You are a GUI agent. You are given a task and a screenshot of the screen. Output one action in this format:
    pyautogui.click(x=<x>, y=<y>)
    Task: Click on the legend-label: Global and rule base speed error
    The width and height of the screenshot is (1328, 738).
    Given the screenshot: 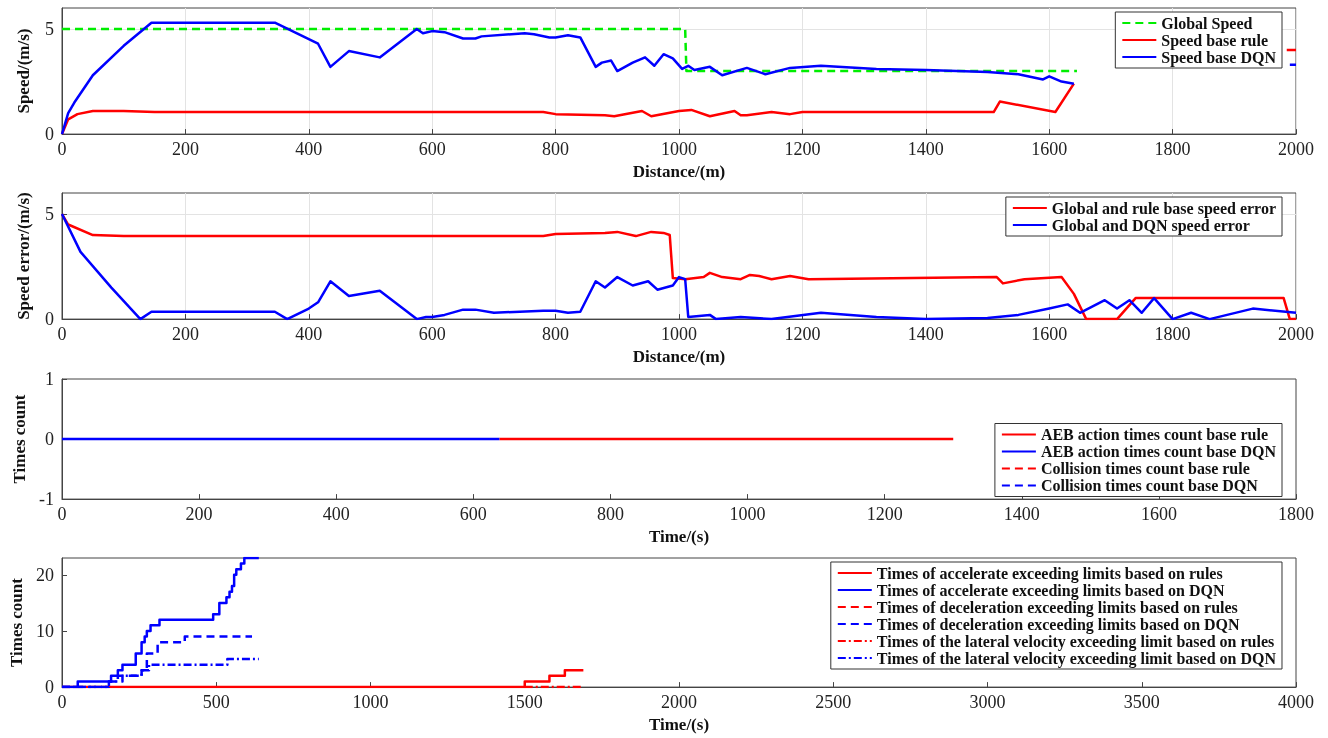 What is the action you would take?
    pyautogui.click(x=1164, y=208)
    